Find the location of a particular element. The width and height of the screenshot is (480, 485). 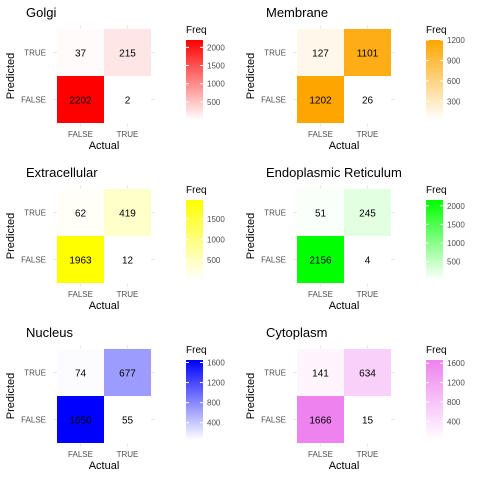

tile-value-label: 15 is located at coordinates (368, 421).